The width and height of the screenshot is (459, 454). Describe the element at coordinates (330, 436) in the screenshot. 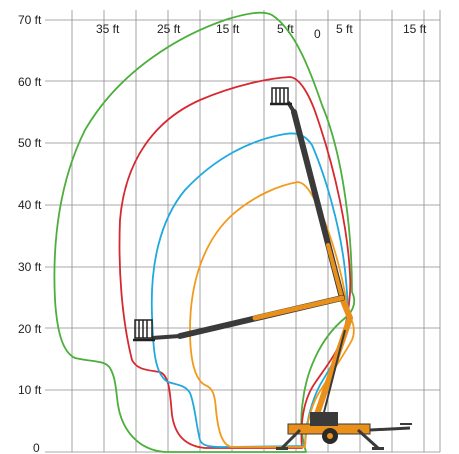

I see `wheel-hub` at that location.